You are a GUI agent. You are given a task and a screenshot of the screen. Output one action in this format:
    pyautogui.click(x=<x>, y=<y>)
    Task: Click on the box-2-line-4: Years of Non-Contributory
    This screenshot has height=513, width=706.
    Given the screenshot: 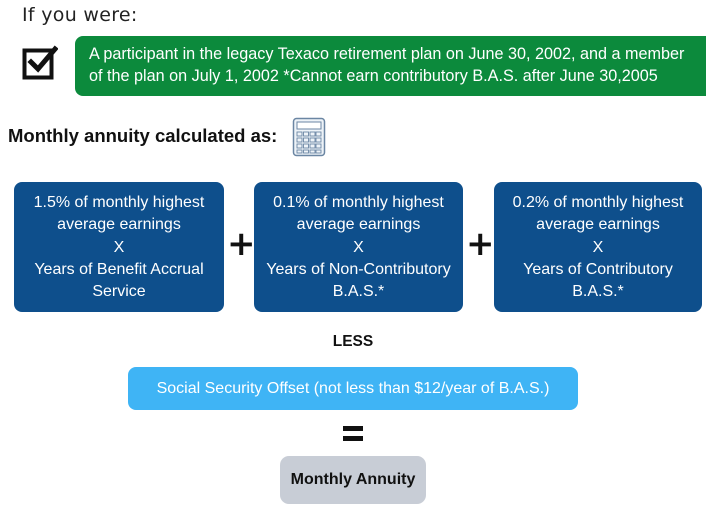 What is the action you would take?
    pyautogui.click(x=358, y=269)
    